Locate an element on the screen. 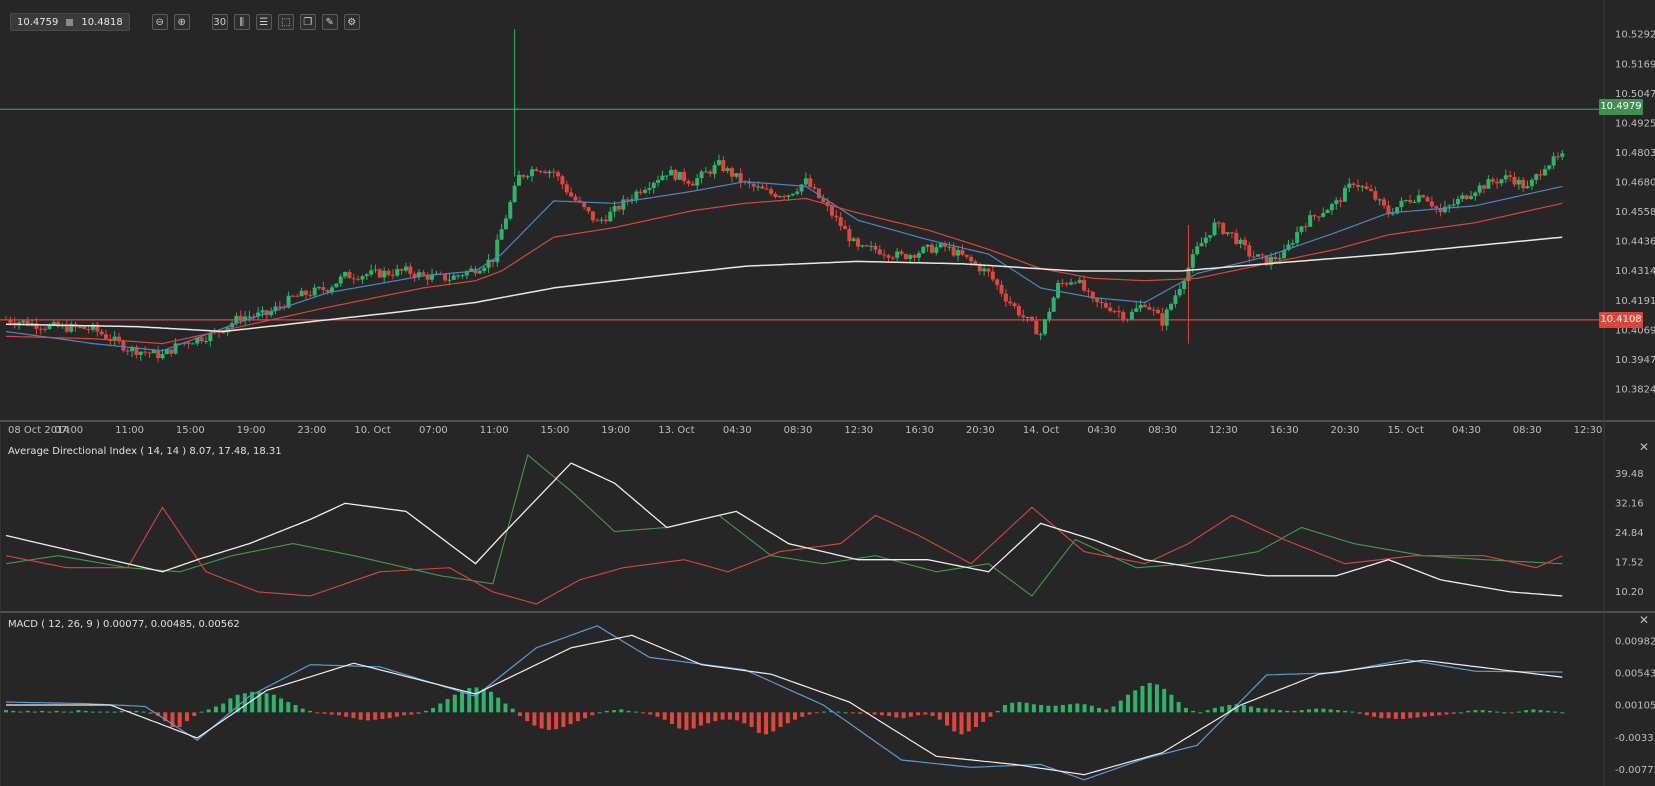  timeframe-button: 30 is located at coordinates (219, 22).